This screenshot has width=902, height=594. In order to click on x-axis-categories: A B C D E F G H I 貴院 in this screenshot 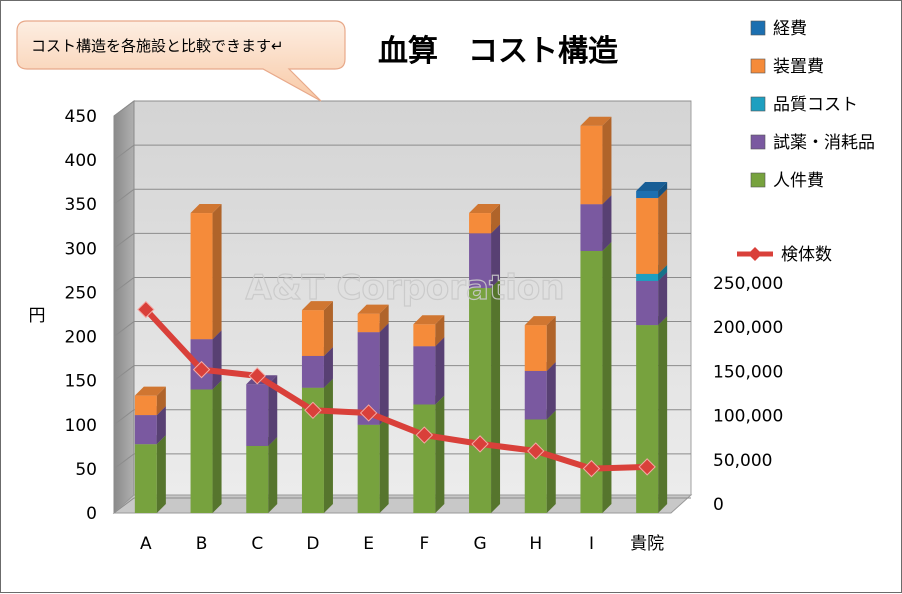, I will do `click(402, 544)`.